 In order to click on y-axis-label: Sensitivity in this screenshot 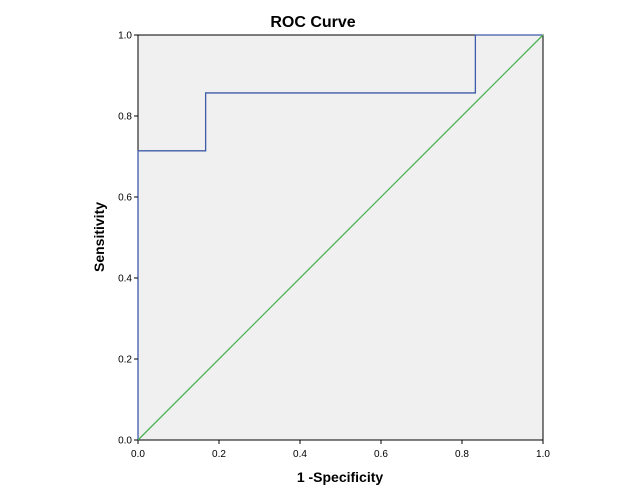, I will do `click(99, 237)`.